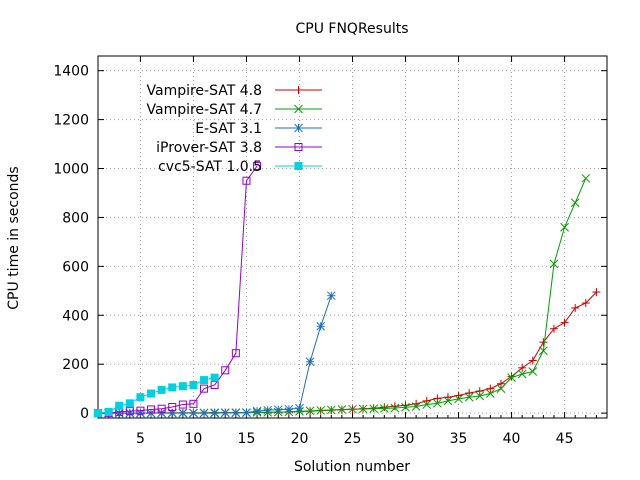 This screenshot has height=480, width=640. What do you see at coordinates (258, 129) in the screenshot?
I see `legend-entry: E-SAT 3.1` at bounding box center [258, 129].